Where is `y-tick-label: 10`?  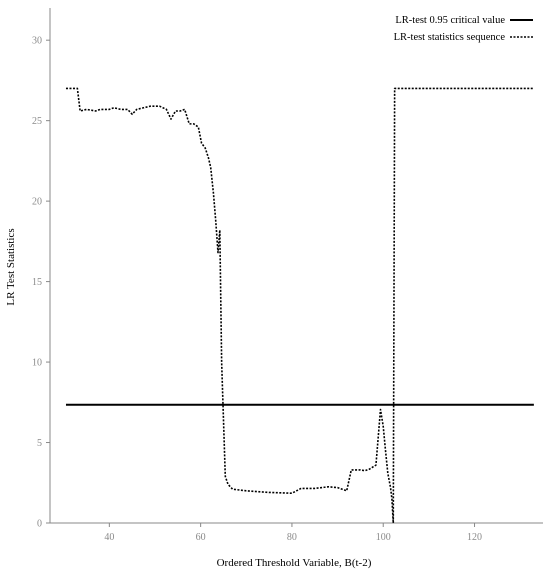
y-tick-label: 10 is located at coordinates (37, 363).